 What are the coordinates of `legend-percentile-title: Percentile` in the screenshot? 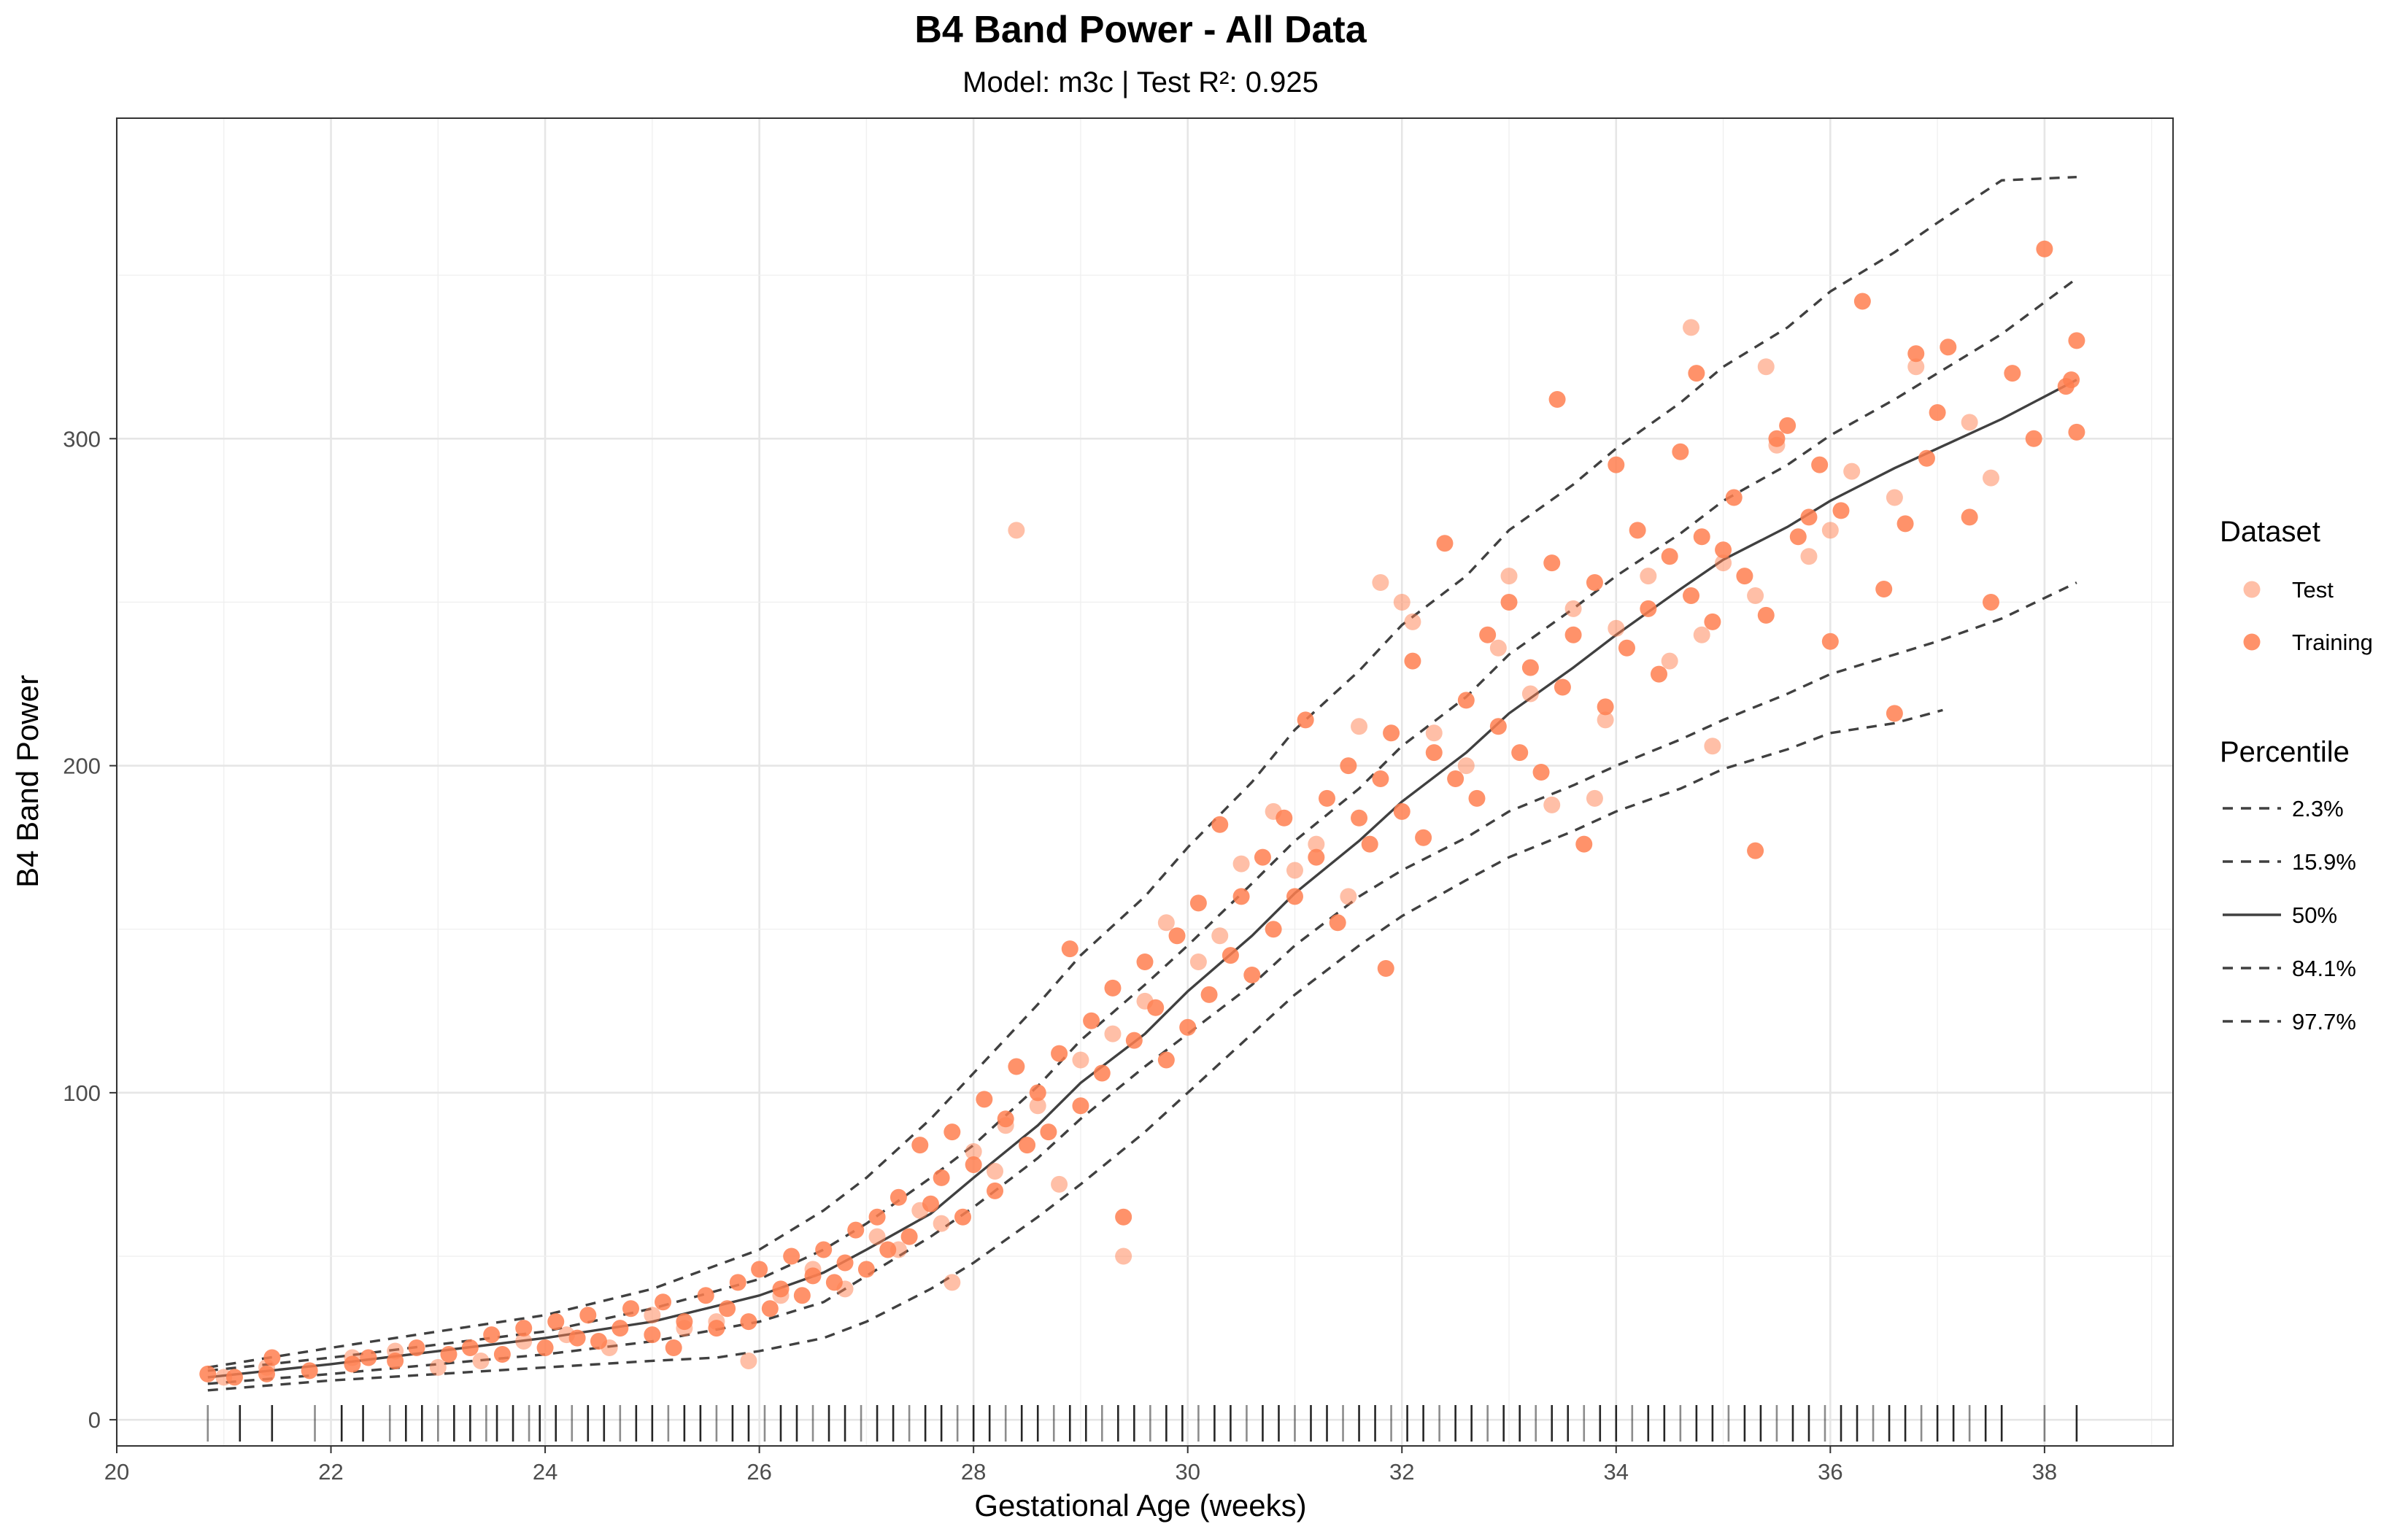 It's located at (2285, 752).